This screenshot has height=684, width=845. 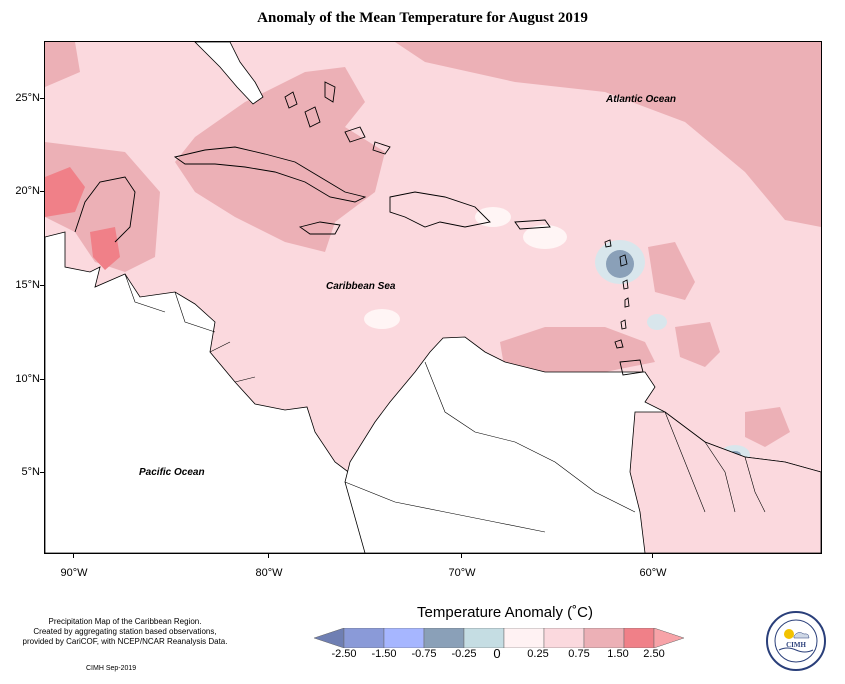 What do you see at coordinates (464, 654) in the screenshot?
I see `legend-label: -0.25` at bounding box center [464, 654].